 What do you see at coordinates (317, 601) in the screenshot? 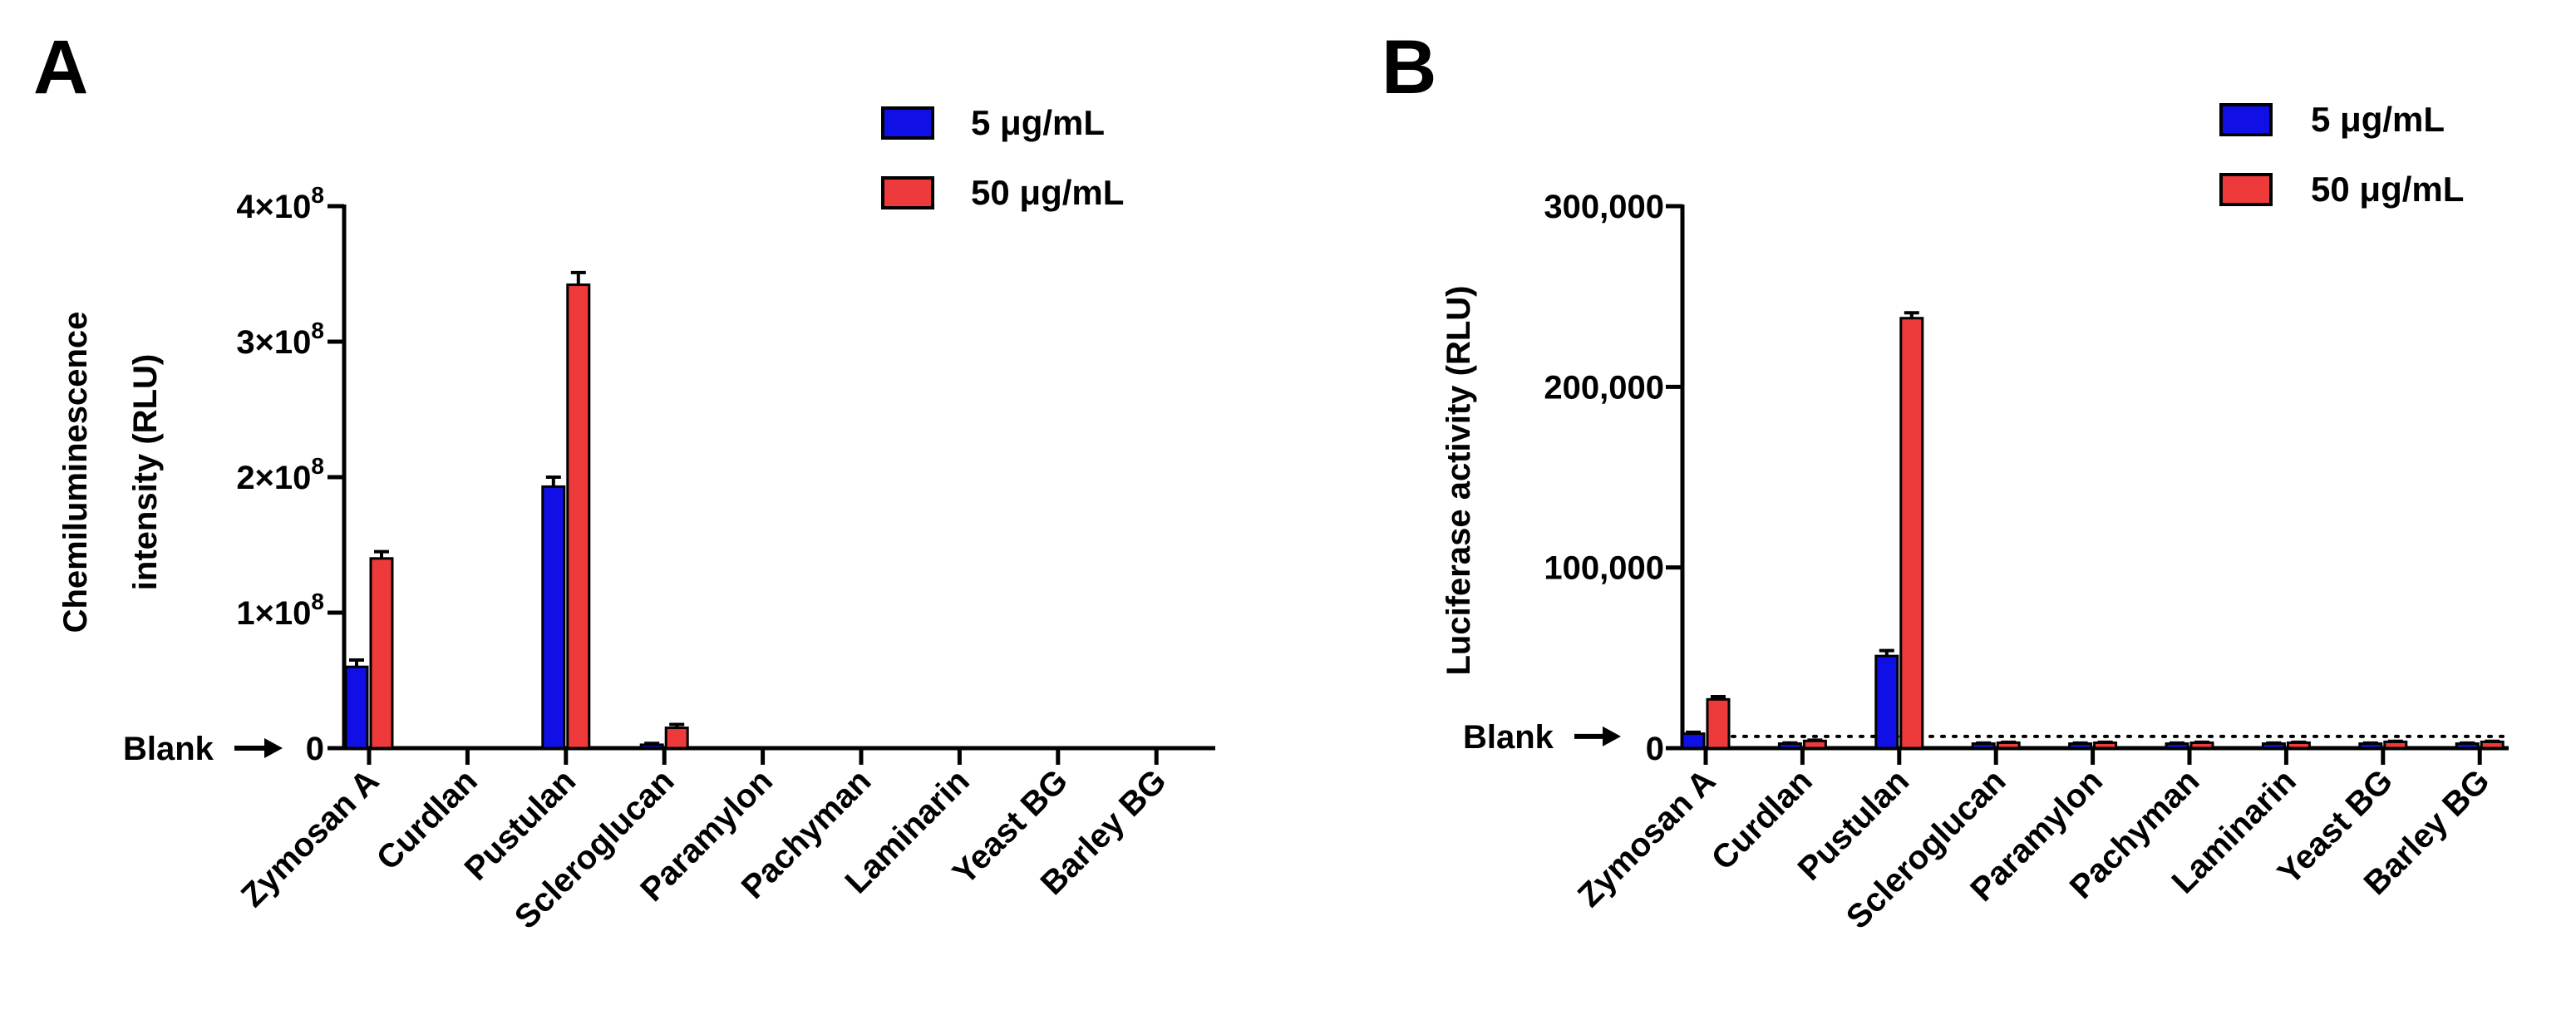
I see `panel-a-ytick-1-exp: 8` at bounding box center [317, 601].